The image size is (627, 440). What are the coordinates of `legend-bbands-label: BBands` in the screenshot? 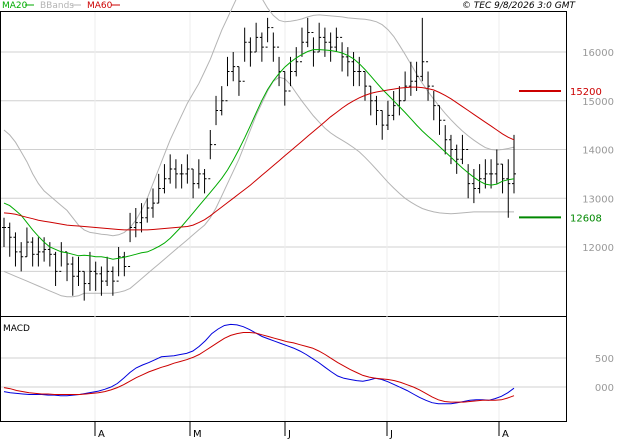 It's located at (57, 6).